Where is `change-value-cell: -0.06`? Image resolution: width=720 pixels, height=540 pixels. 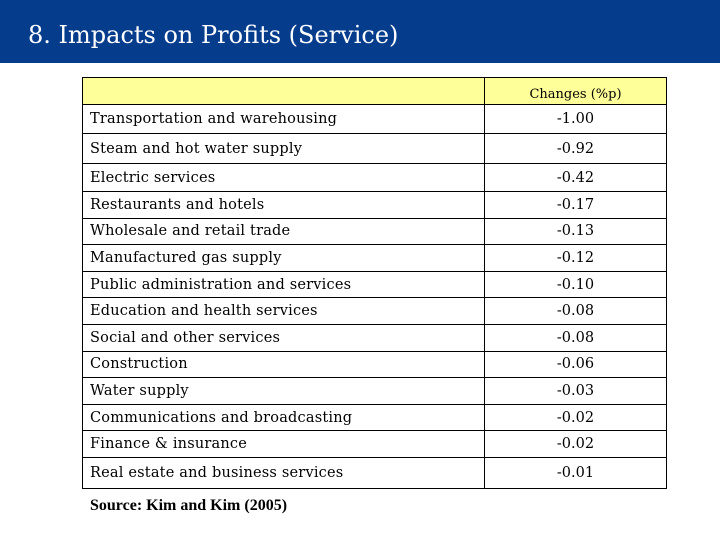 change-value-cell: -0.06 is located at coordinates (575, 364).